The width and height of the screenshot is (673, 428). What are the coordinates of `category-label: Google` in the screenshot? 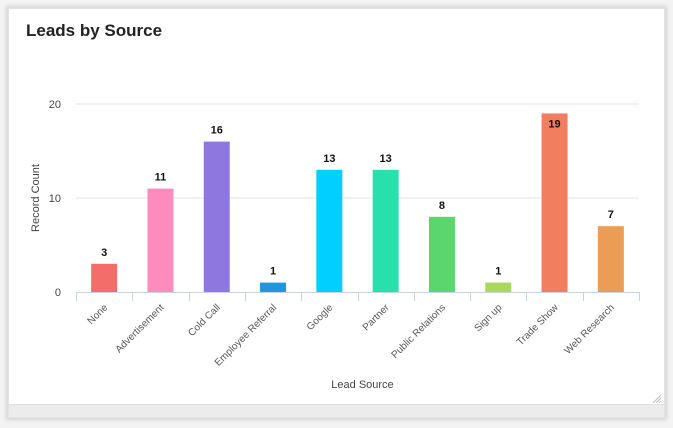 It's located at (320, 317).